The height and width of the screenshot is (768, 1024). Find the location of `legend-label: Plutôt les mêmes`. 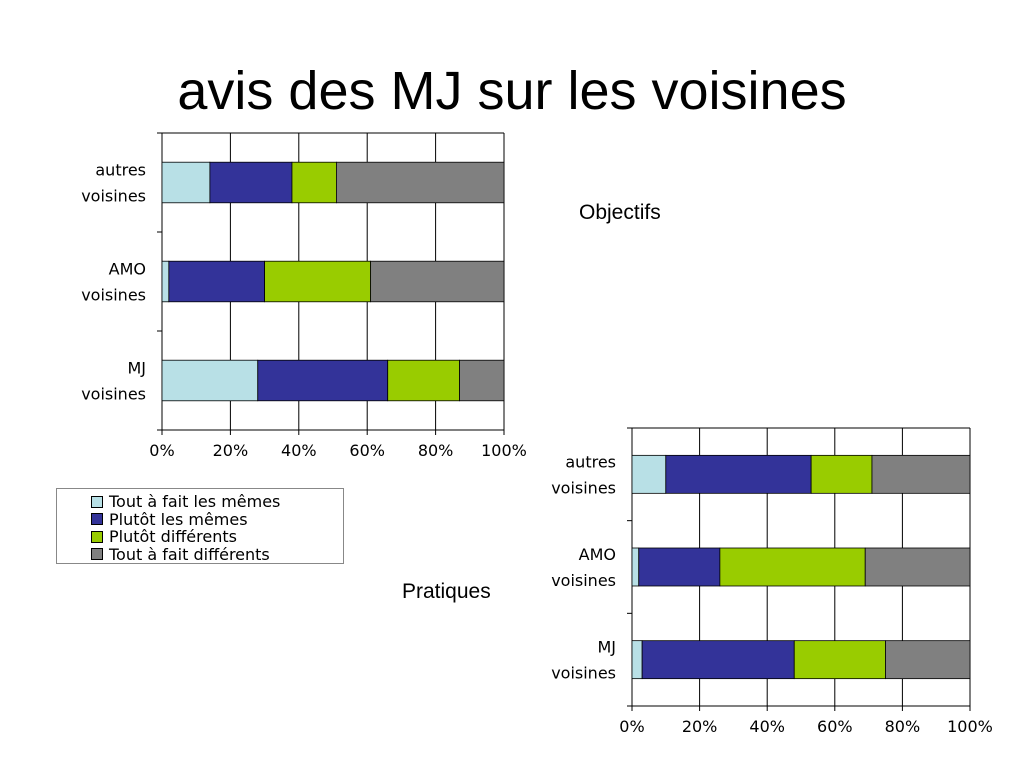

legend-label: Plutôt les mêmes is located at coordinates (178, 519).